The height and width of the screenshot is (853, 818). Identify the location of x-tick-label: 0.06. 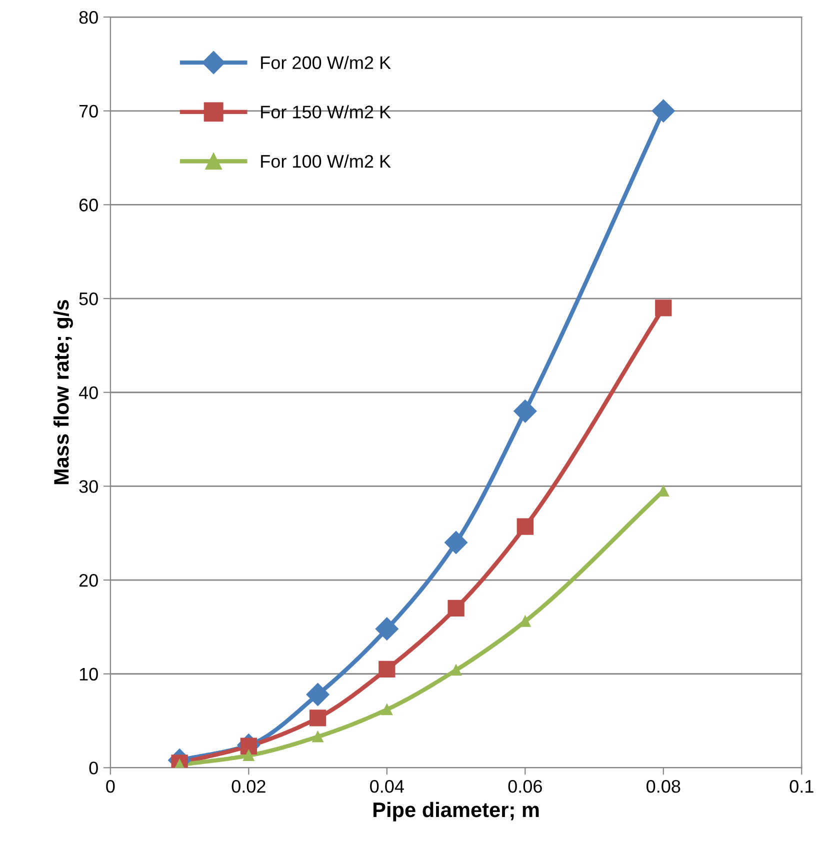
(525, 786).